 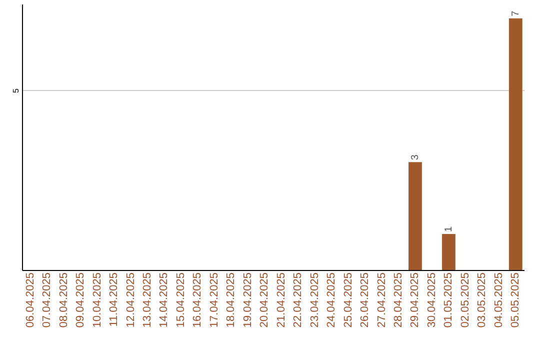 I want to click on x-tick-label: 13.04.2025, so click(x=148, y=300).